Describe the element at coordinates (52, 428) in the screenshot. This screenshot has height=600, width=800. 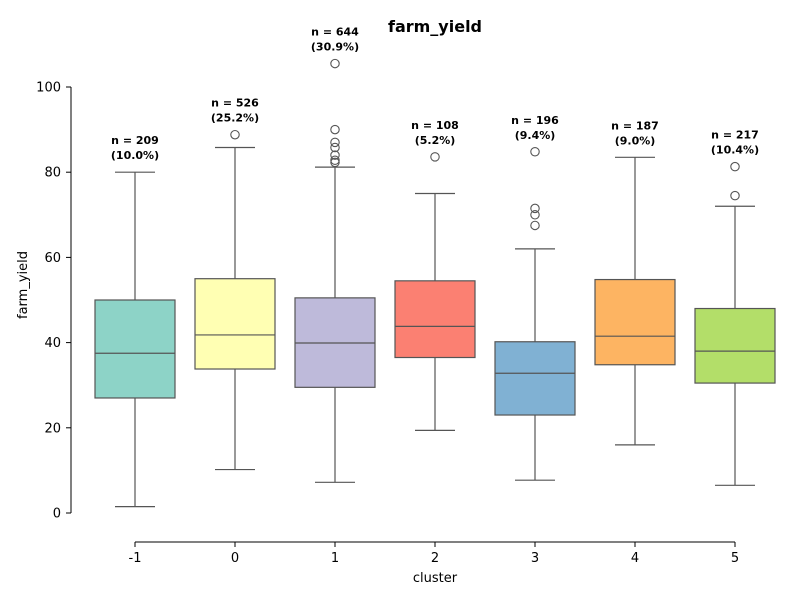
I see `y-tick-label: 20` at that location.